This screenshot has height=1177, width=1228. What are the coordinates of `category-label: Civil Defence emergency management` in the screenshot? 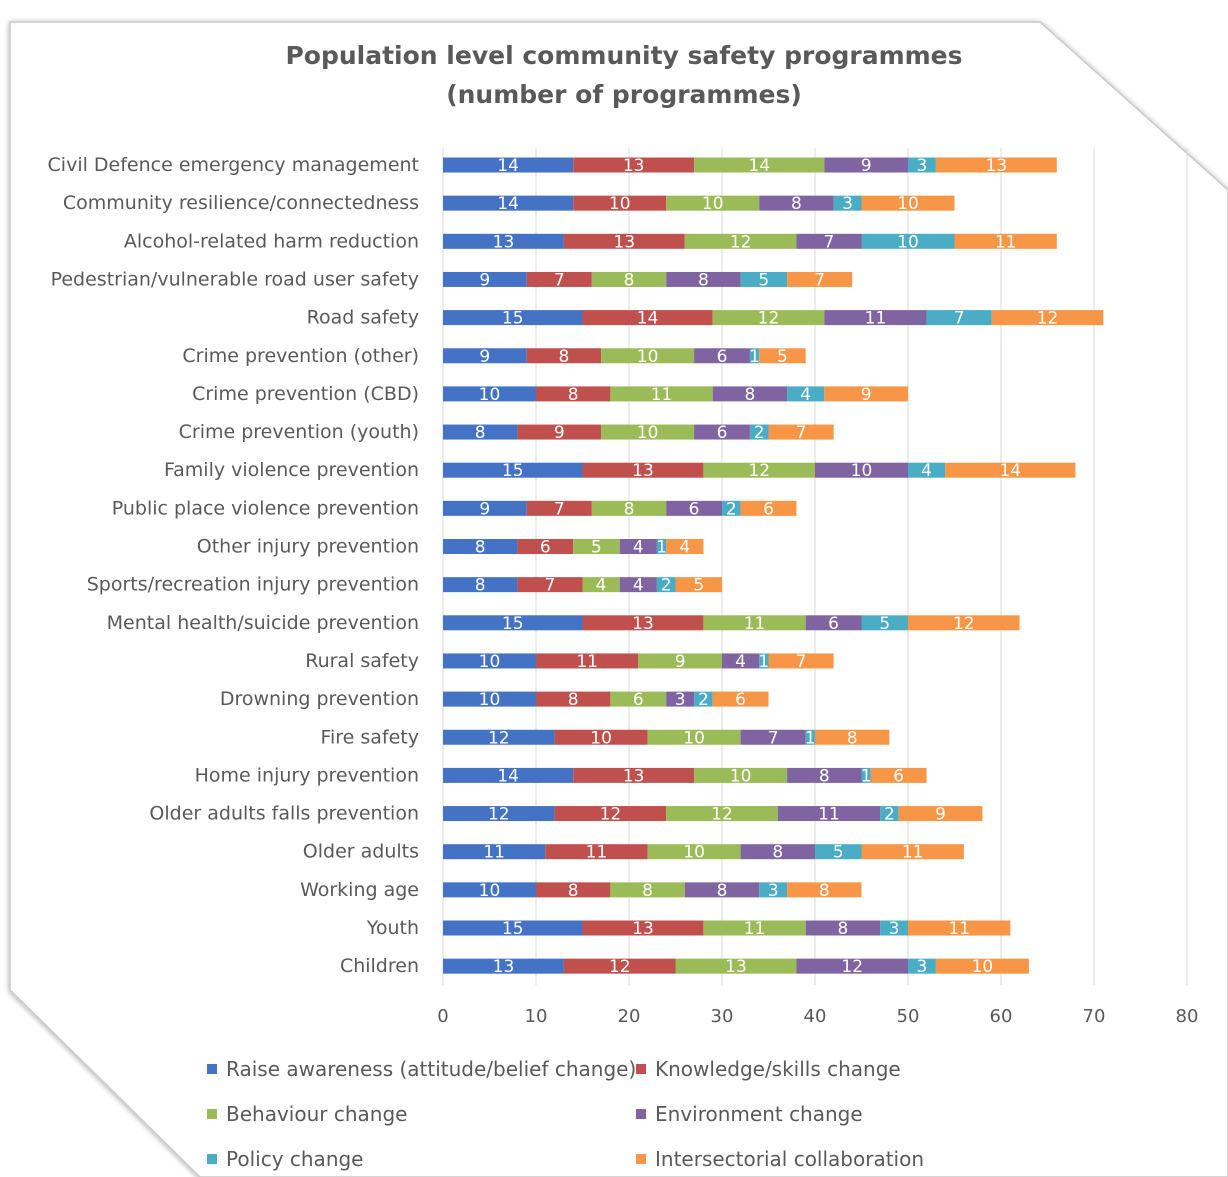 It's located at (233, 165).